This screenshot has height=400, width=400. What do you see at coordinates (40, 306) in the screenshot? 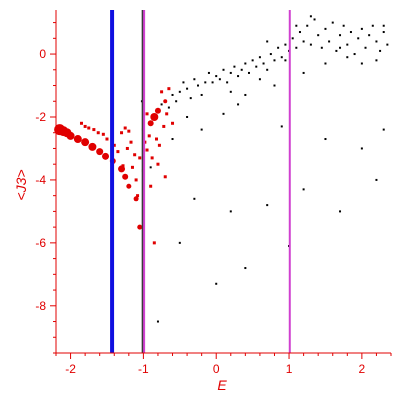
I see `y-tick-label: -8` at bounding box center [40, 306].